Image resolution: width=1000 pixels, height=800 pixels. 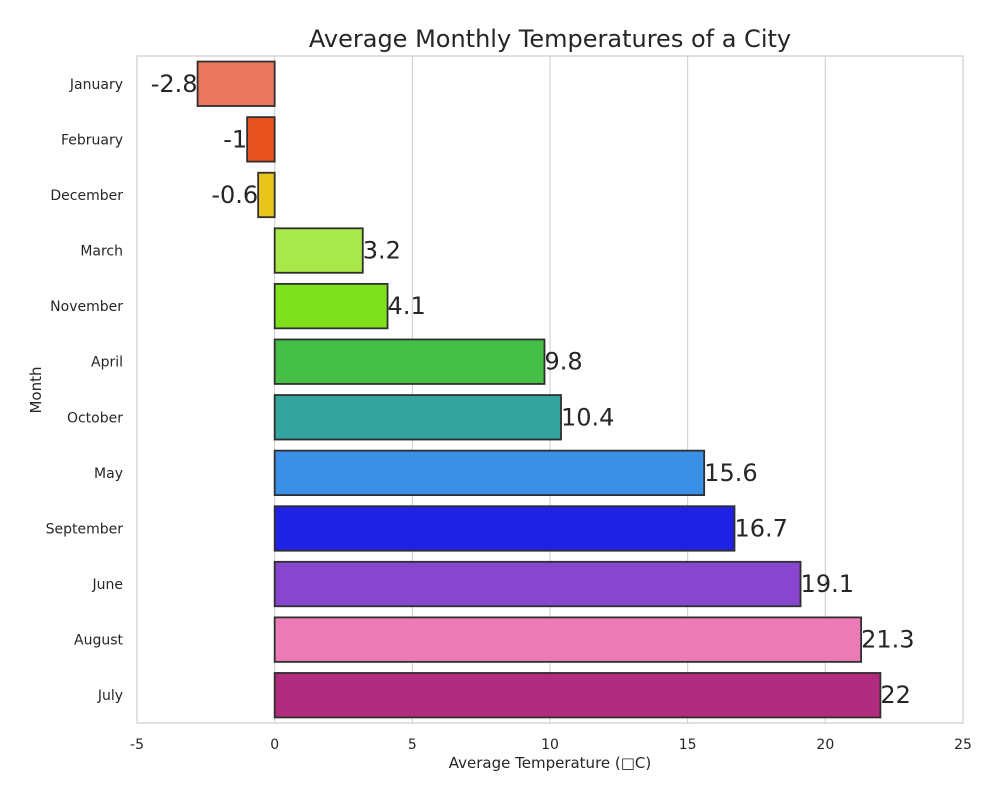 What do you see at coordinates (99, 641) in the screenshot?
I see `y-tick-label: August` at bounding box center [99, 641].